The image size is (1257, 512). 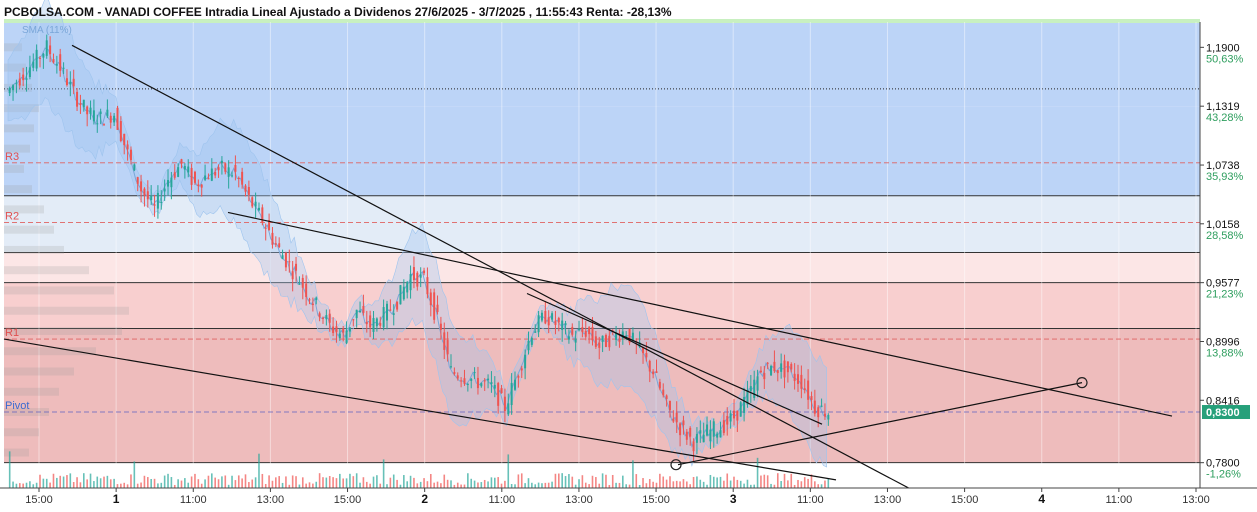 What do you see at coordinates (424, 499) in the screenshot?
I see `time-tick-label: 2` at bounding box center [424, 499].